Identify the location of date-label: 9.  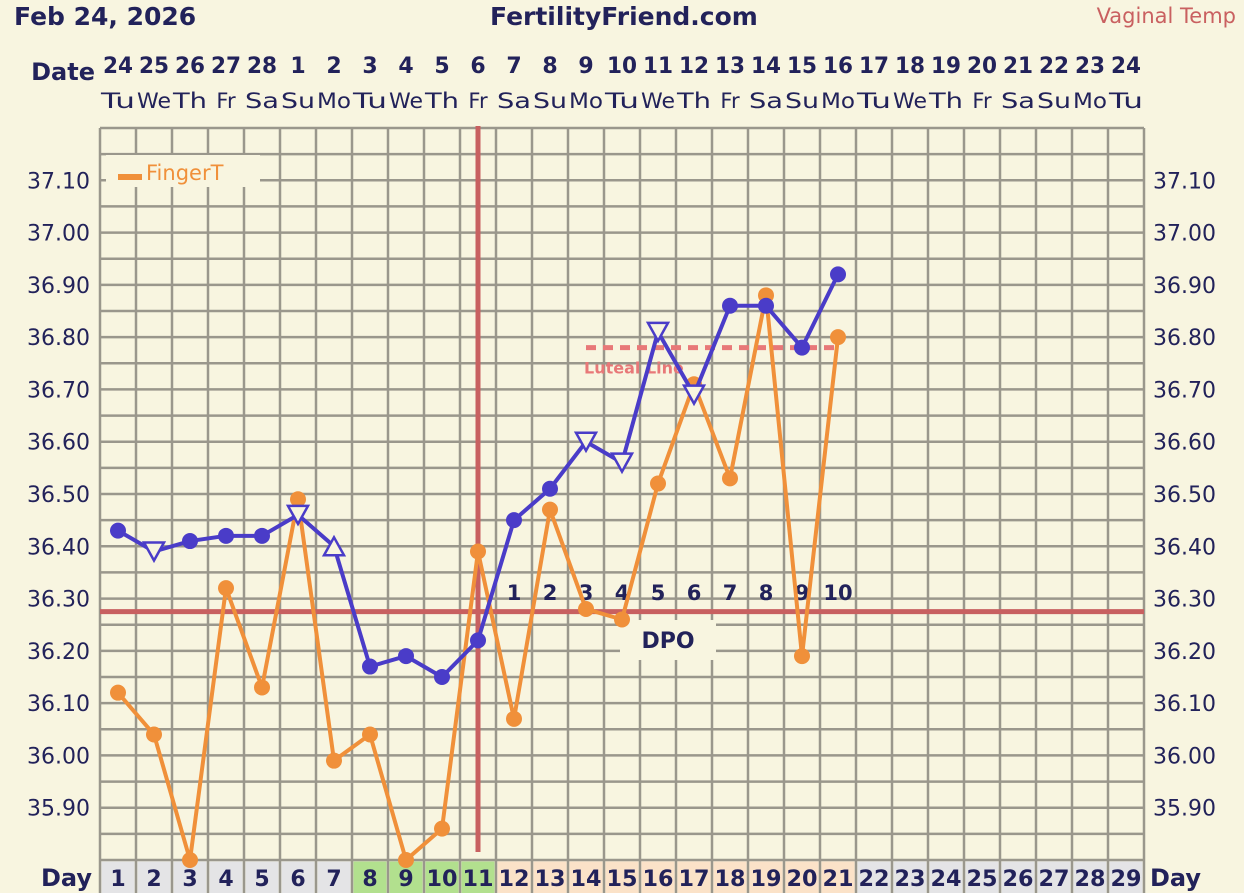
(585, 66).